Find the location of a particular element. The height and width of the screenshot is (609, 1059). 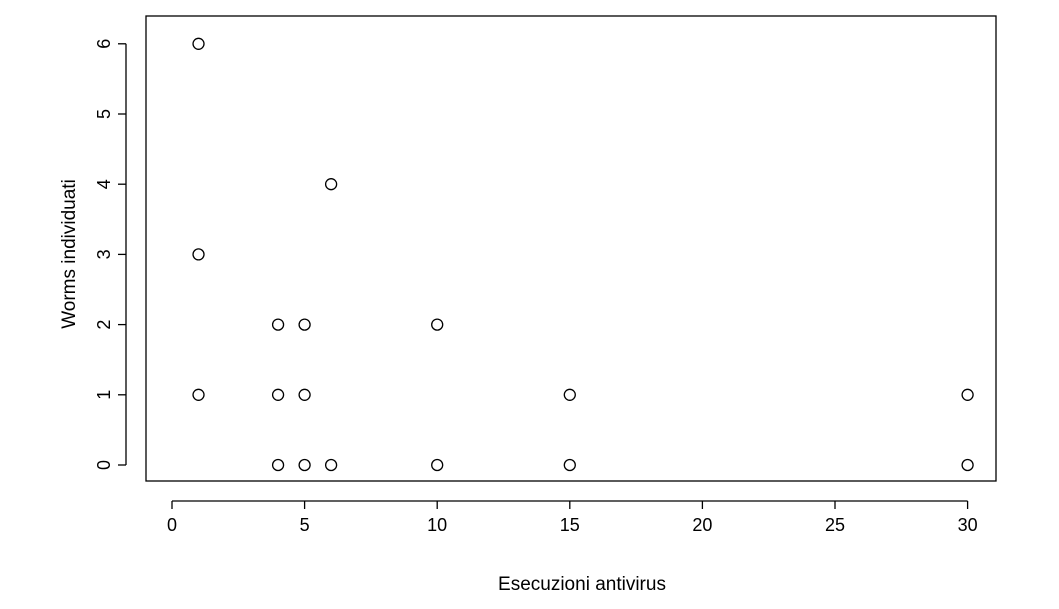

x-tick-label: 15 is located at coordinates (570, 525).